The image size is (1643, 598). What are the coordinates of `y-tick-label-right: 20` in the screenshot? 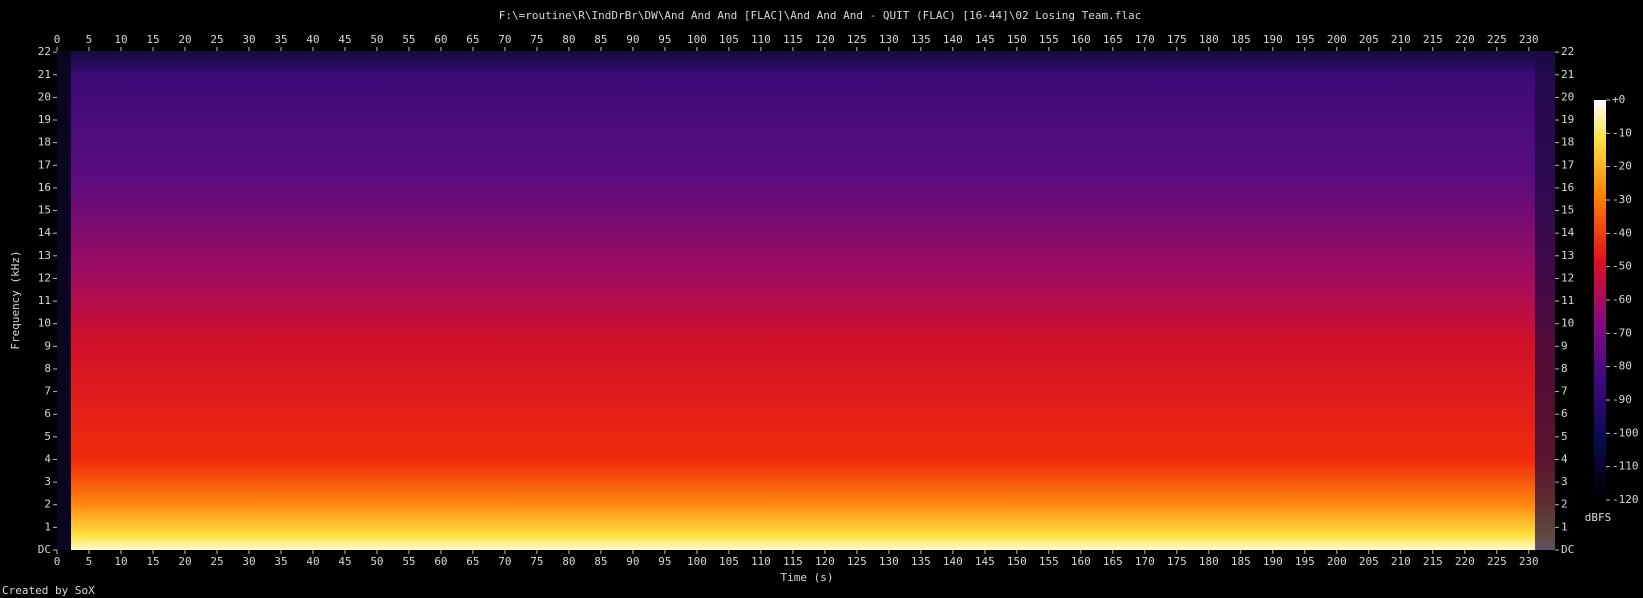 It's located at (1567, 96).